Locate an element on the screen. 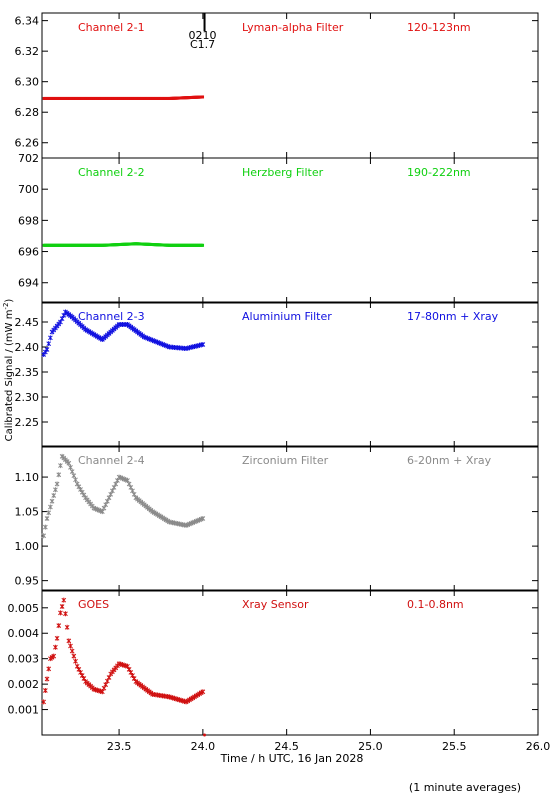  flare-marker-class: C1.7 is located at coordinates (202, 44).